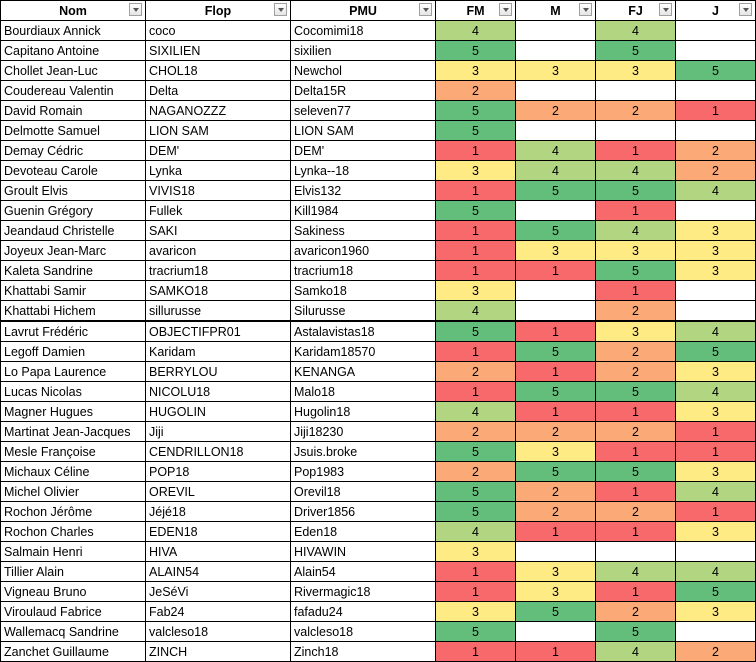 Image resolution: width=756 pixels, height=662 pixels. I want to click on cell-m: 4, so click(555, 170).